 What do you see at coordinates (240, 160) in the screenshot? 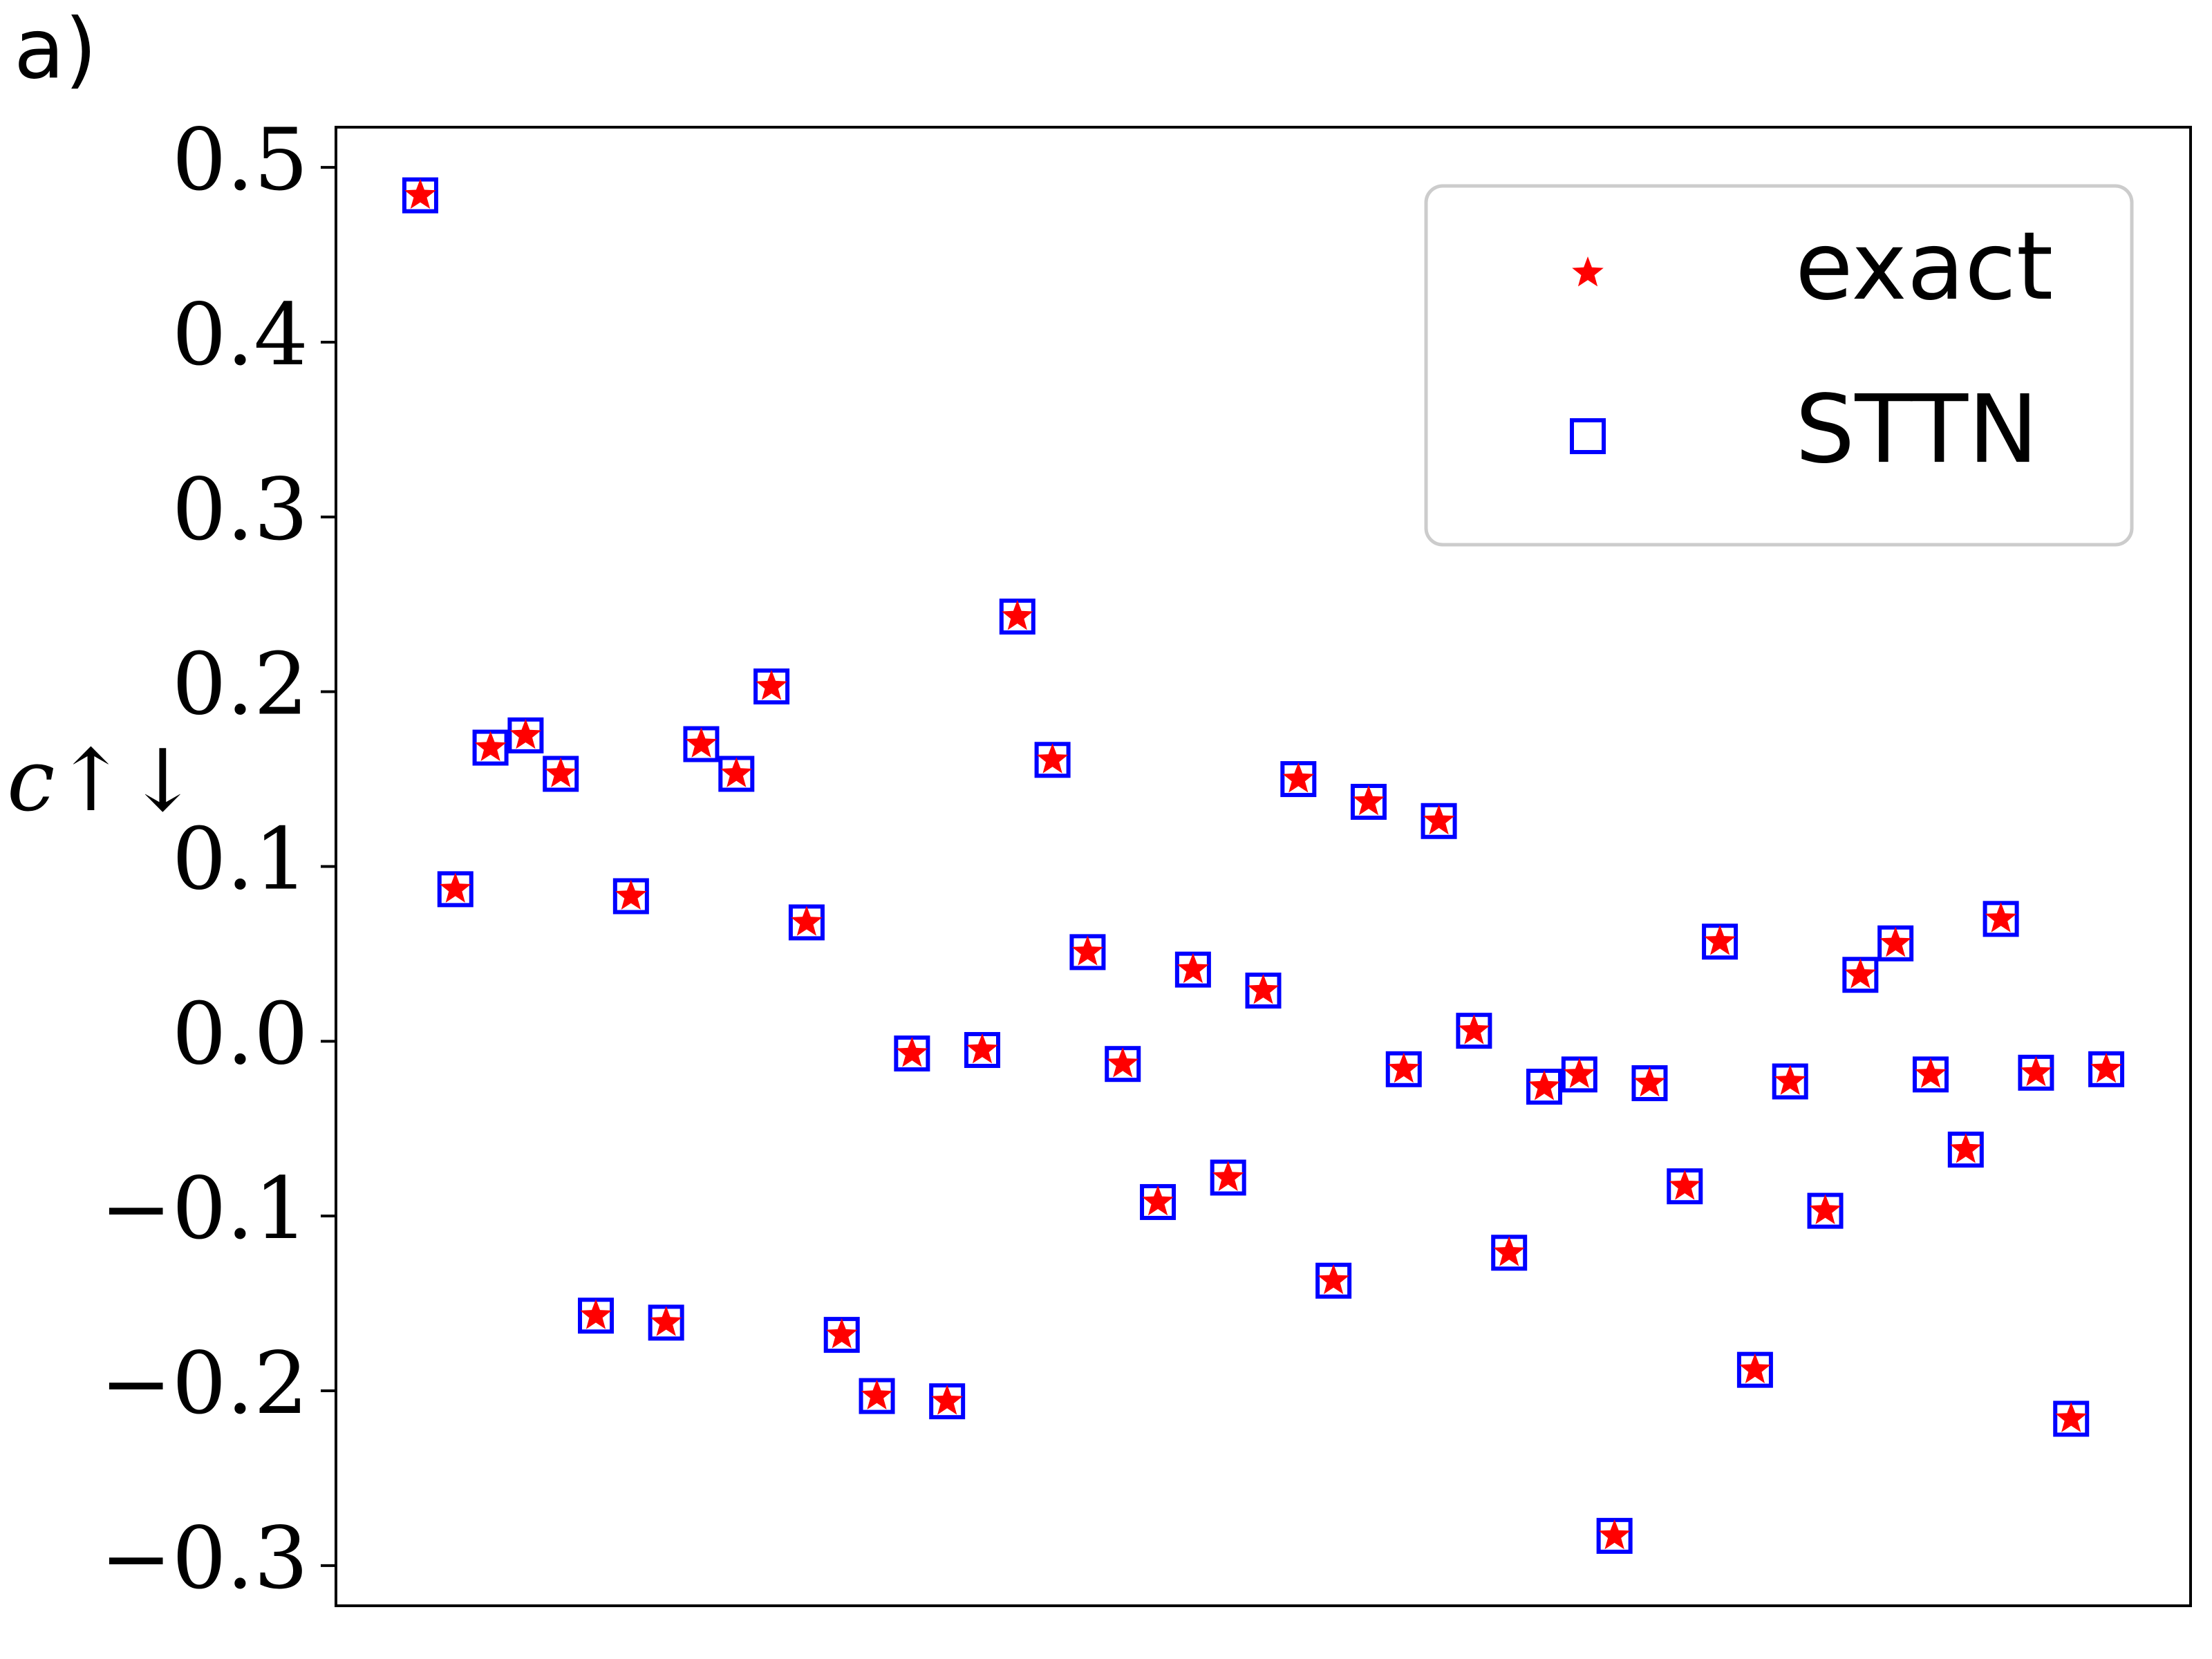
I see `y-tick-label: 0.5` at bounding box center [240, 160].